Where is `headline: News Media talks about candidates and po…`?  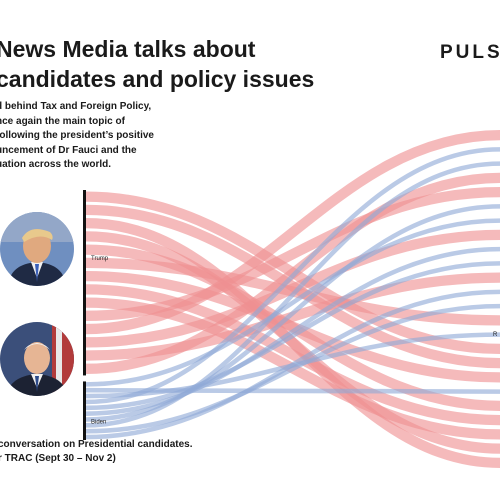 headline: News Media talks about candidates and po… is located at coordinates (158, 64).